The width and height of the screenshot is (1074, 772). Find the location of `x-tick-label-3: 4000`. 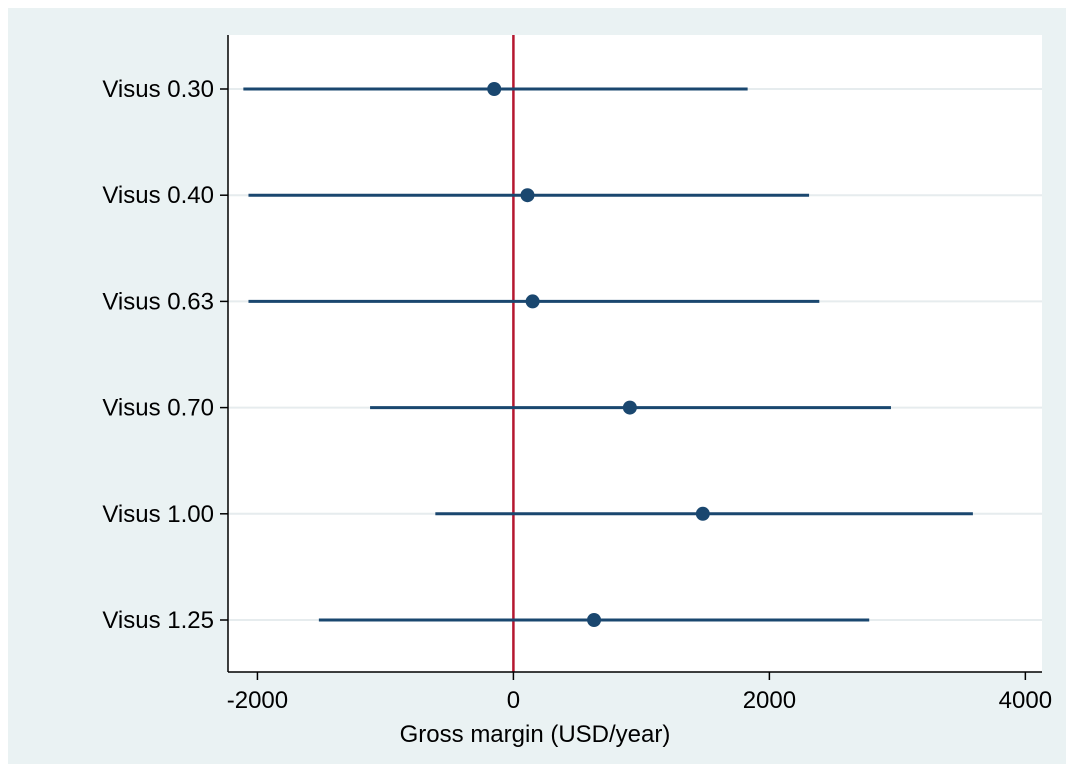

x-tick-label-3: 4000 is located at coordinates (1025, 700).